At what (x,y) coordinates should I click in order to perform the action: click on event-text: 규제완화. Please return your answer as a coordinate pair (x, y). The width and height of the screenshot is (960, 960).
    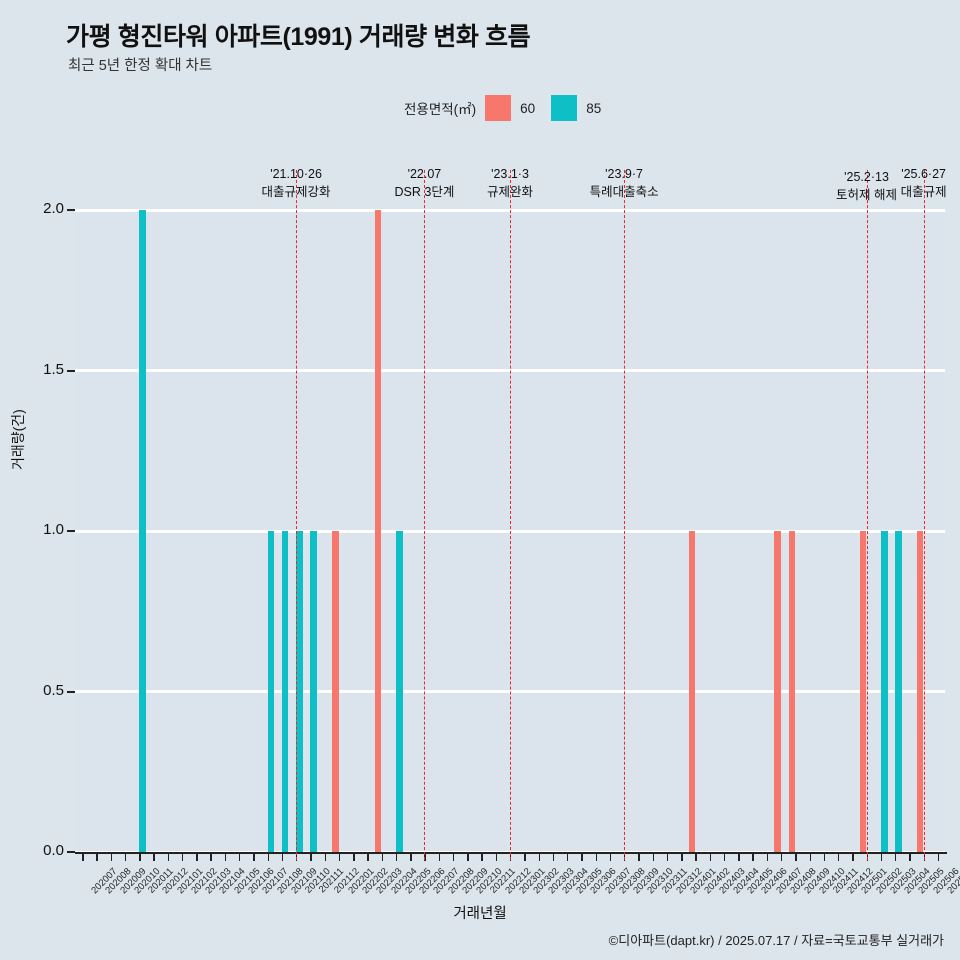
    Looking at the image, I should click on (509, 192).